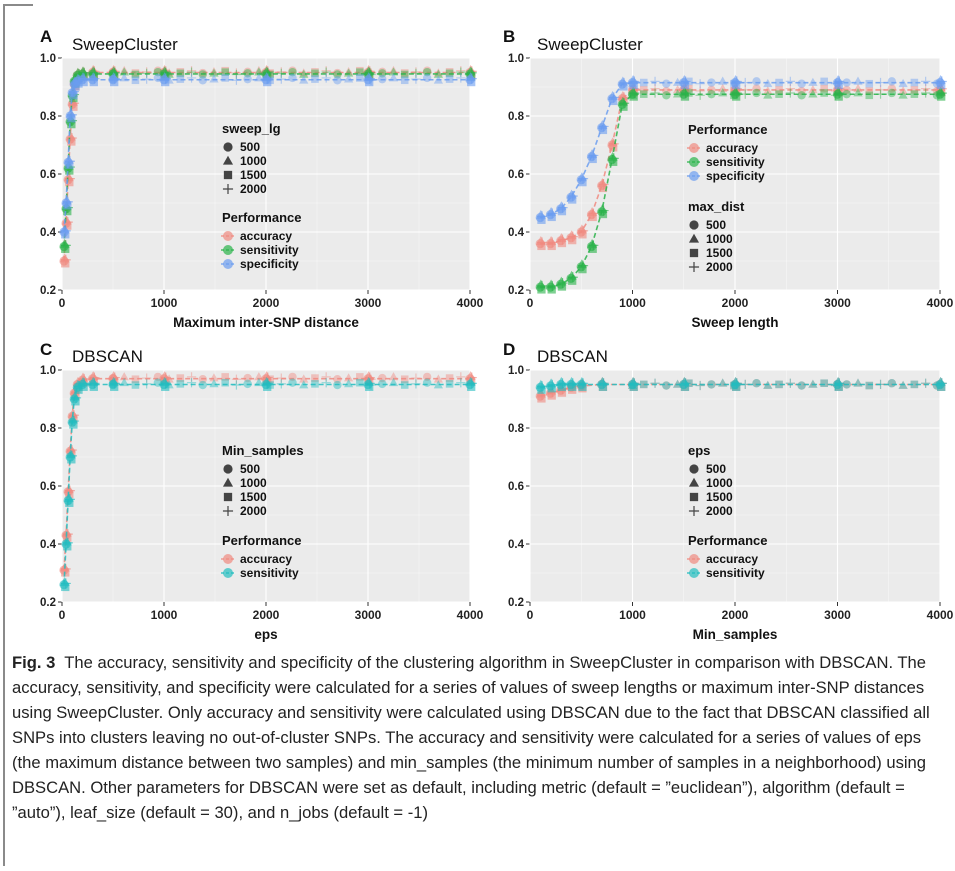 Image resolution: width=955 pixels, height=871 pixels. Describe the element at coordinates (164, 303) in the screenshot. I see `panel-A-xtick-label: 1000` at that location.